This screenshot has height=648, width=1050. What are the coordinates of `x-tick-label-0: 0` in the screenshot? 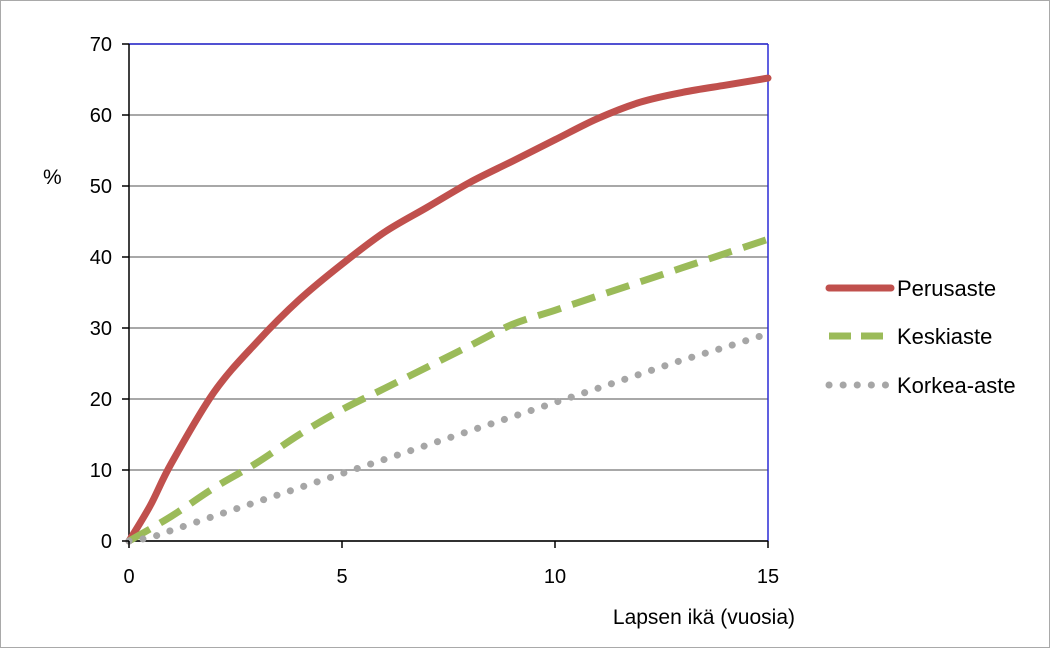 It's located at (128, 577).